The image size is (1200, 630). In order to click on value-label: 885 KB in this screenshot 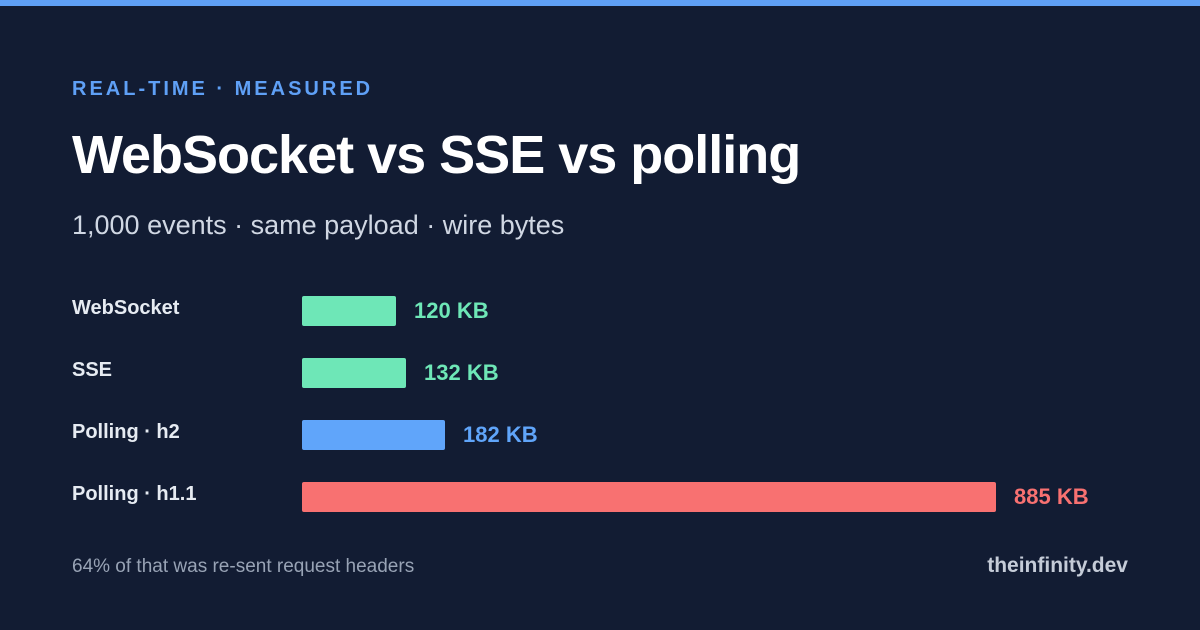, I will do `click(1051, 496)`.